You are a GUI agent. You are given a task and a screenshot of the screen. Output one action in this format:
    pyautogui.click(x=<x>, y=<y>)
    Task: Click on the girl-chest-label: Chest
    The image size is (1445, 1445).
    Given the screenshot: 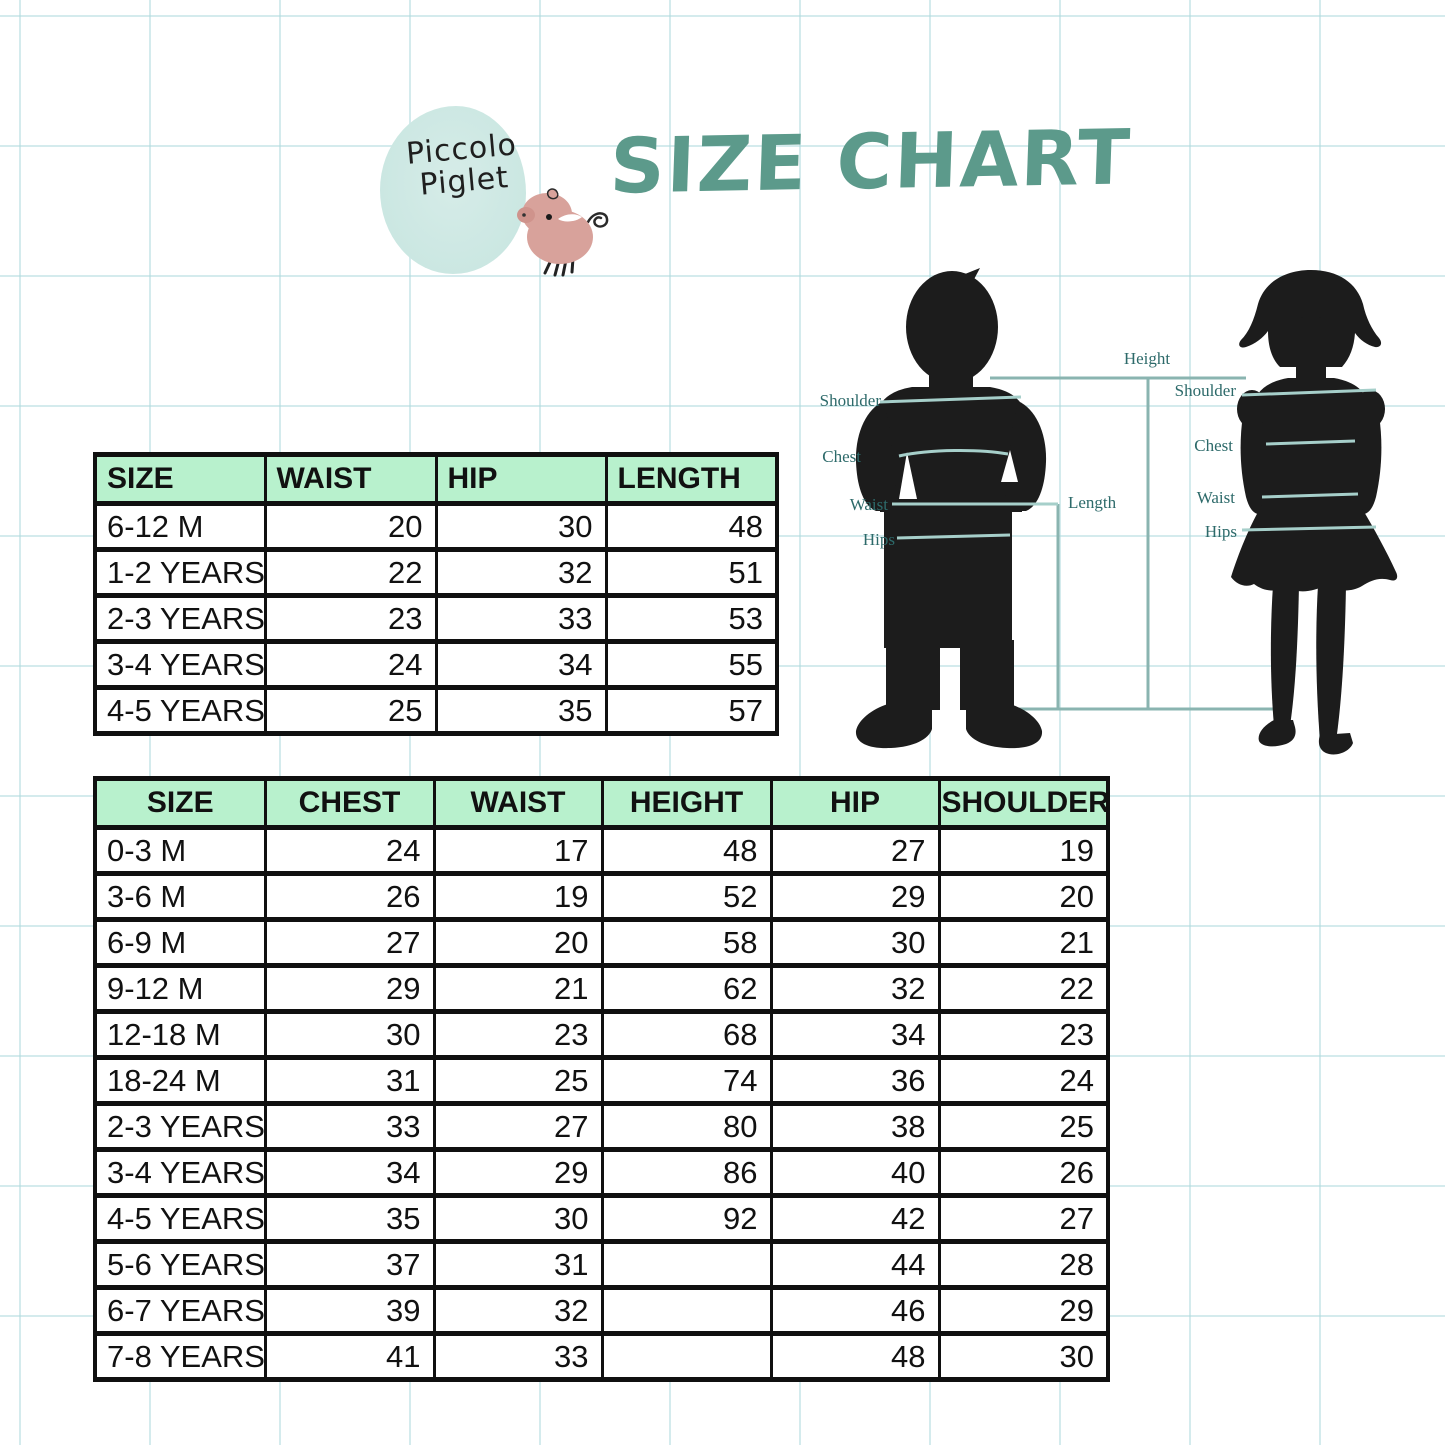 What is the action you would take?
    pyautogui.click(x=1213, y=445)
    